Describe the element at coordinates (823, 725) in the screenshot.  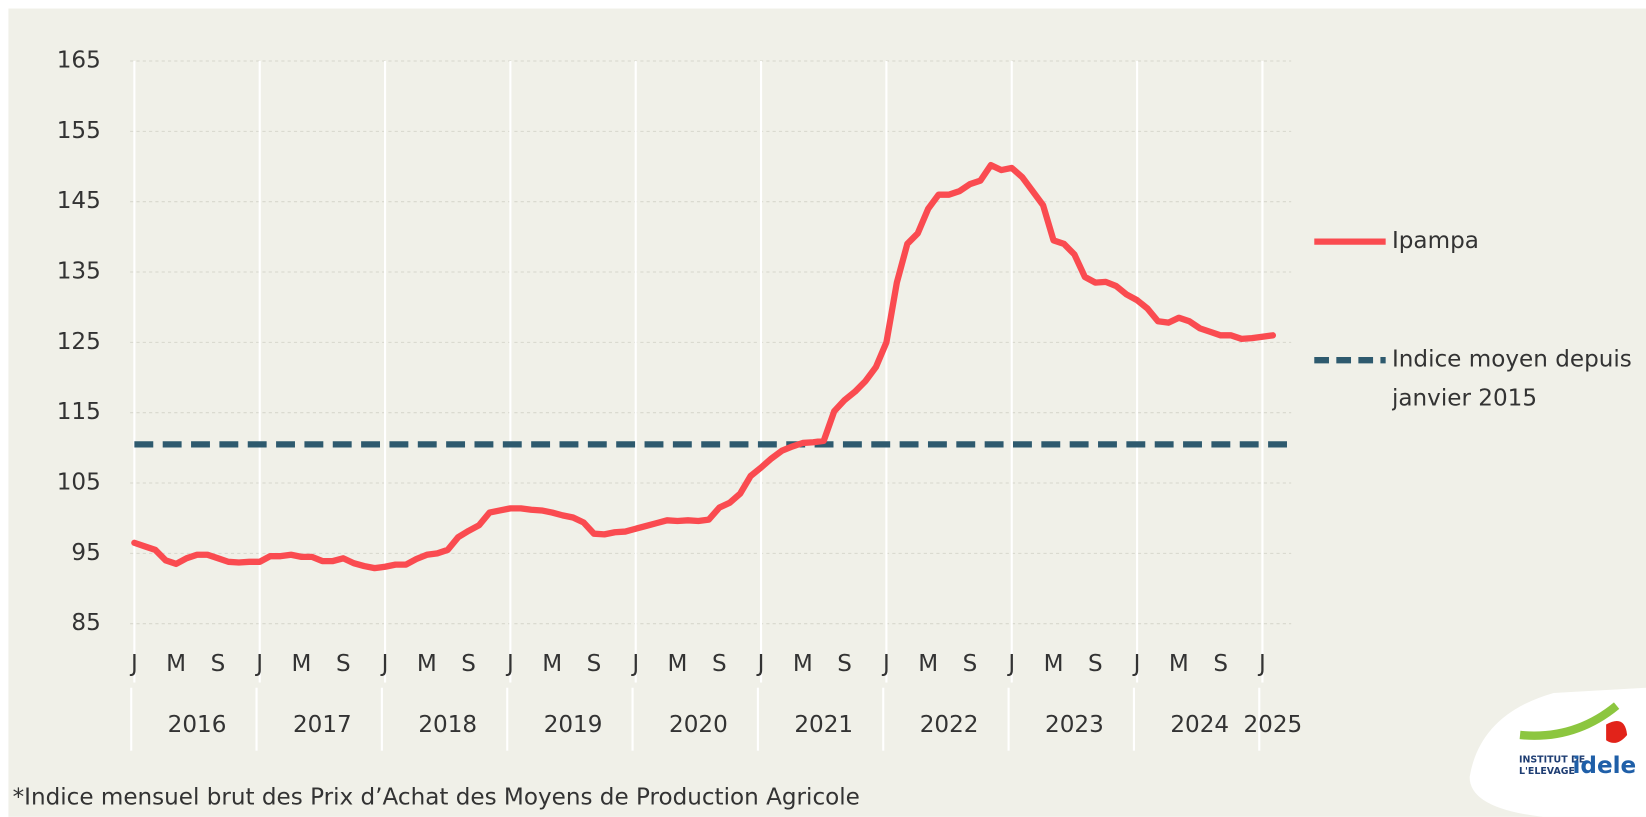
I see `year-label: 2021` at that location.